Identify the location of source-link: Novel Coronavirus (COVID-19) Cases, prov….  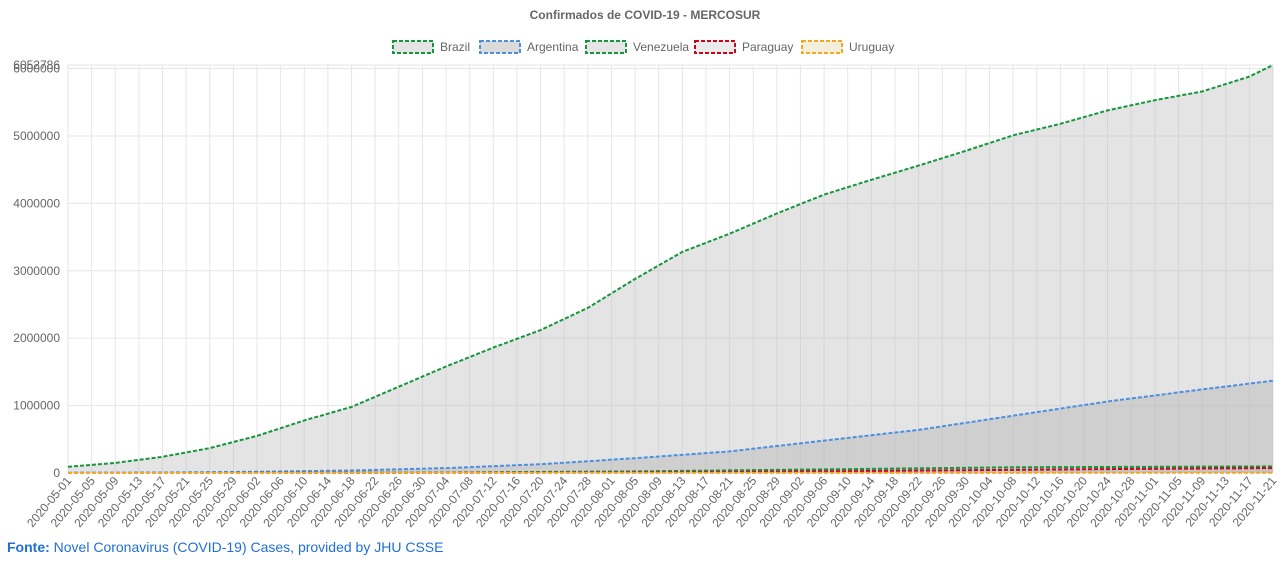
(248, 547).